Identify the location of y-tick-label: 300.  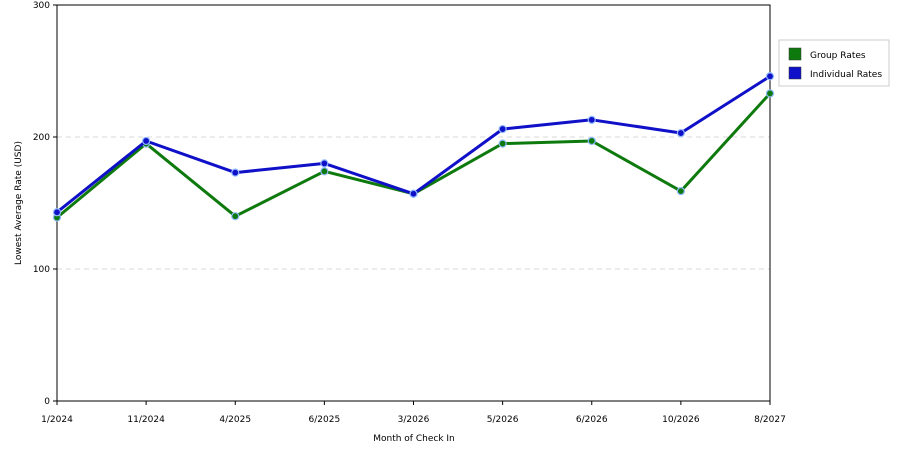
(41, 6).